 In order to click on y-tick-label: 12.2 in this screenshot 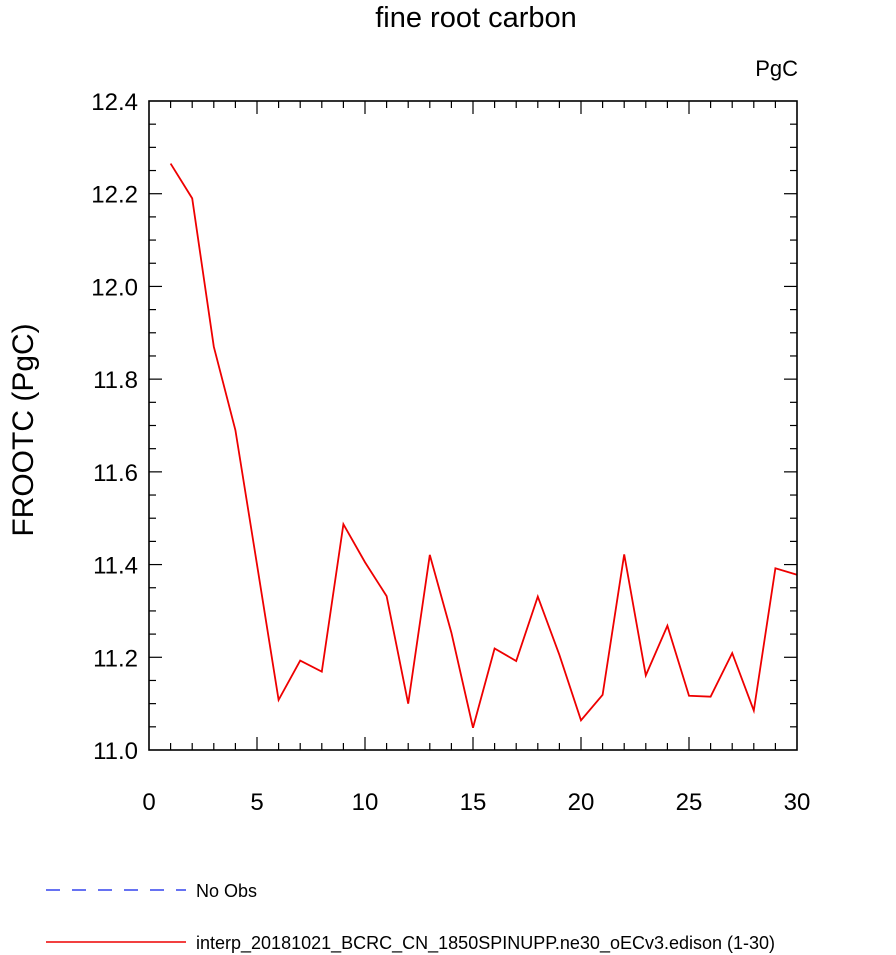, I will do `click(114, 195)`.